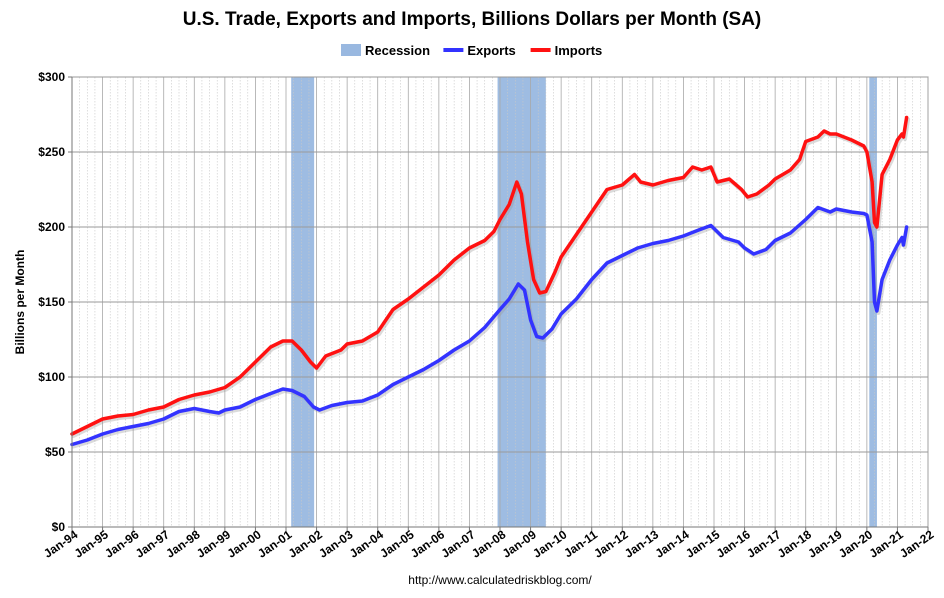  Describe the element at coordinates (458, 543) in the screenshot. I see `x-tick-label: Jan-07` at that location.